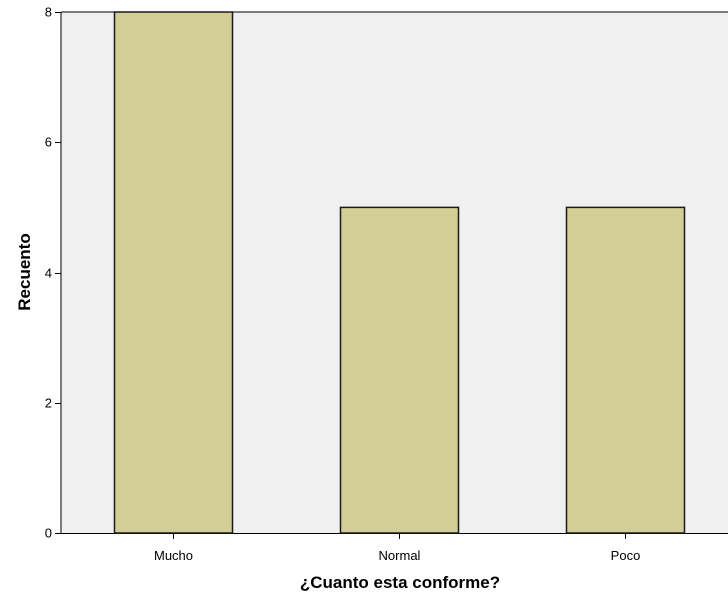 The height and width of the screenshot is (603, 728). I want to click on bar-poco, so click(625, 370).